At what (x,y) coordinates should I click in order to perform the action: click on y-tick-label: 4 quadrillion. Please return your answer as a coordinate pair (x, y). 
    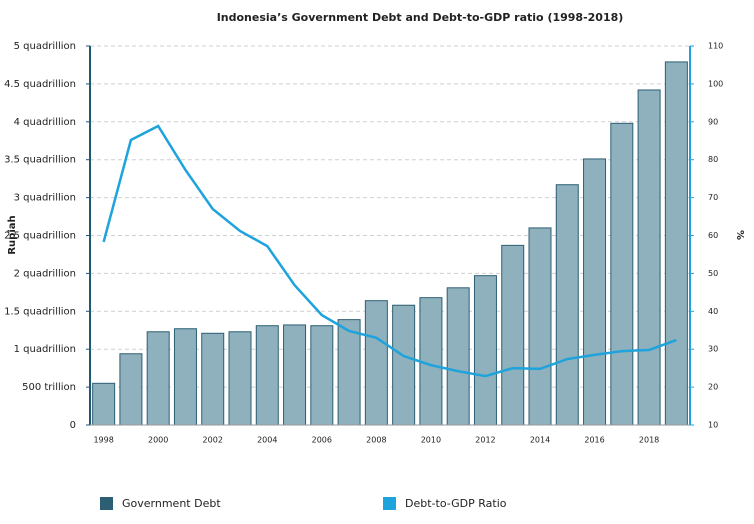
    Looking at the image, I should click on (45, 122).